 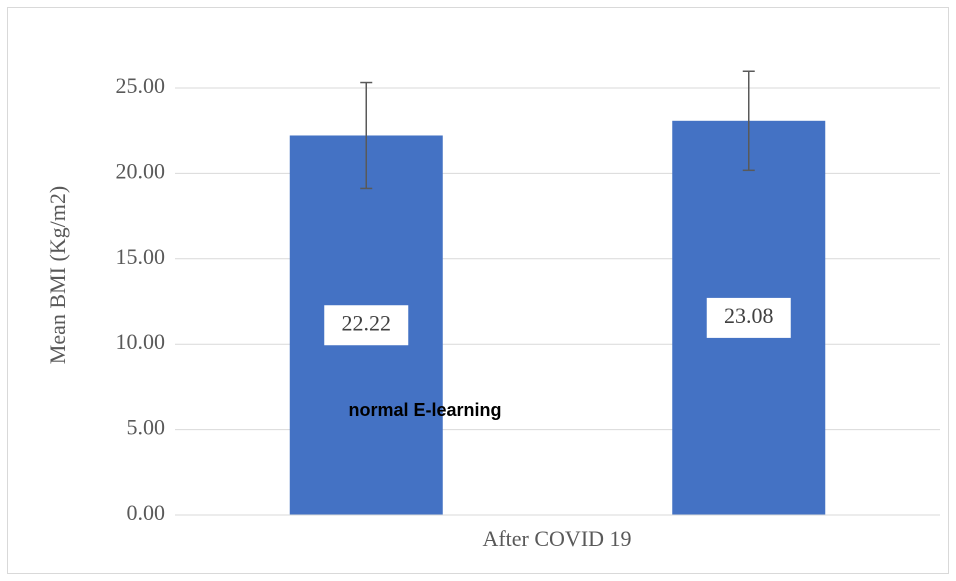 What do you see at coordinates (141, 341) in the screenshot?
I see `y-tick-label: 10.00` at bounding box center [141, 341].